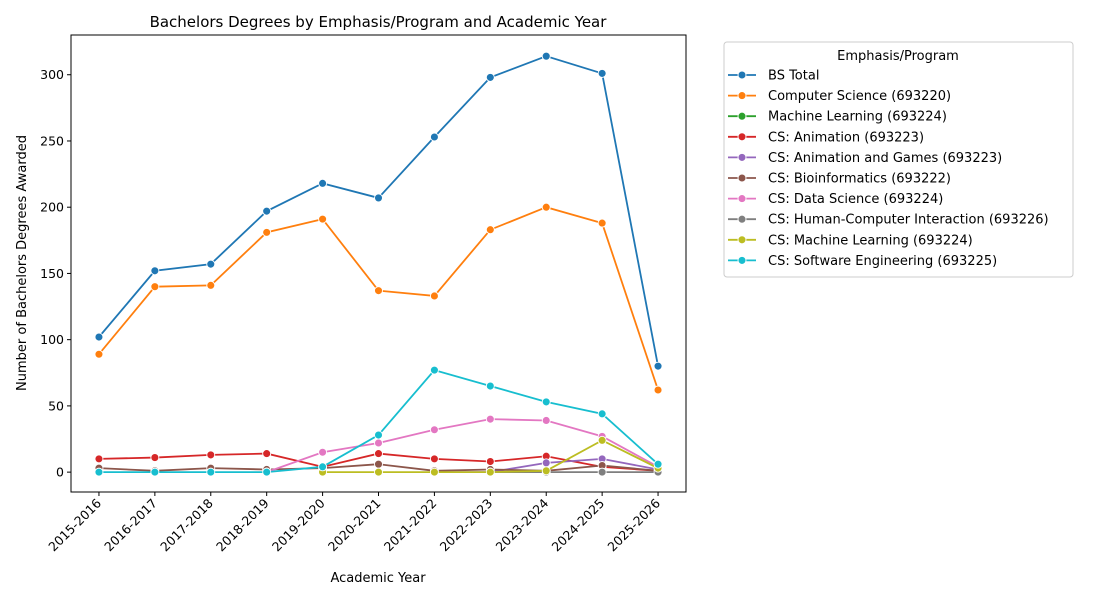 The image size is (1100, 604). Describe the element at coordinates (52, 140) in the screenshot. I see `y-tick-label: 250` at that location.